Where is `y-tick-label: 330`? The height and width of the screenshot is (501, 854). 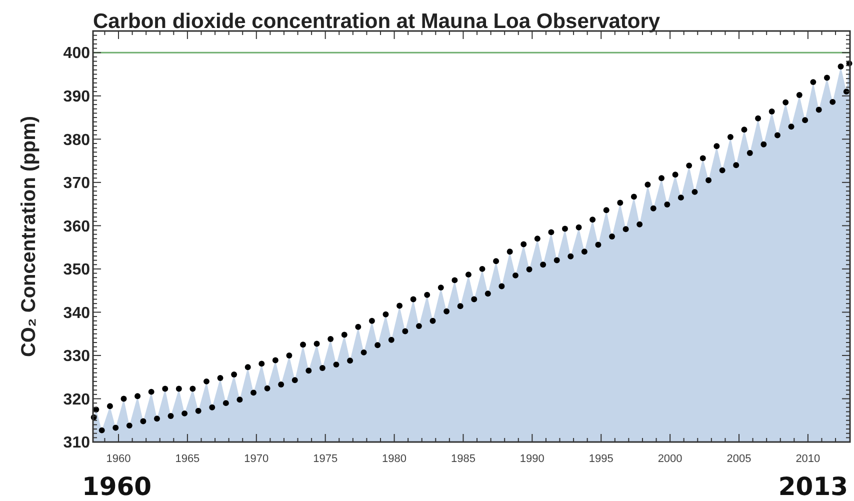
y-tick-label: 330 is located at coordinates (76, 357).